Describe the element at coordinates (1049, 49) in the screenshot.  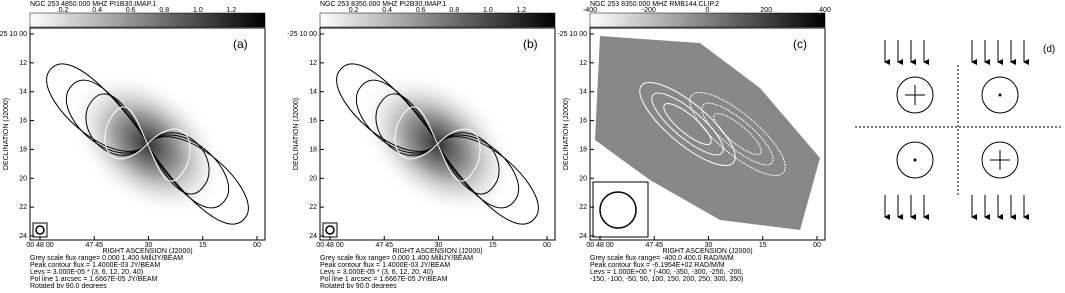
I see `panel-label: (d)` at that location.